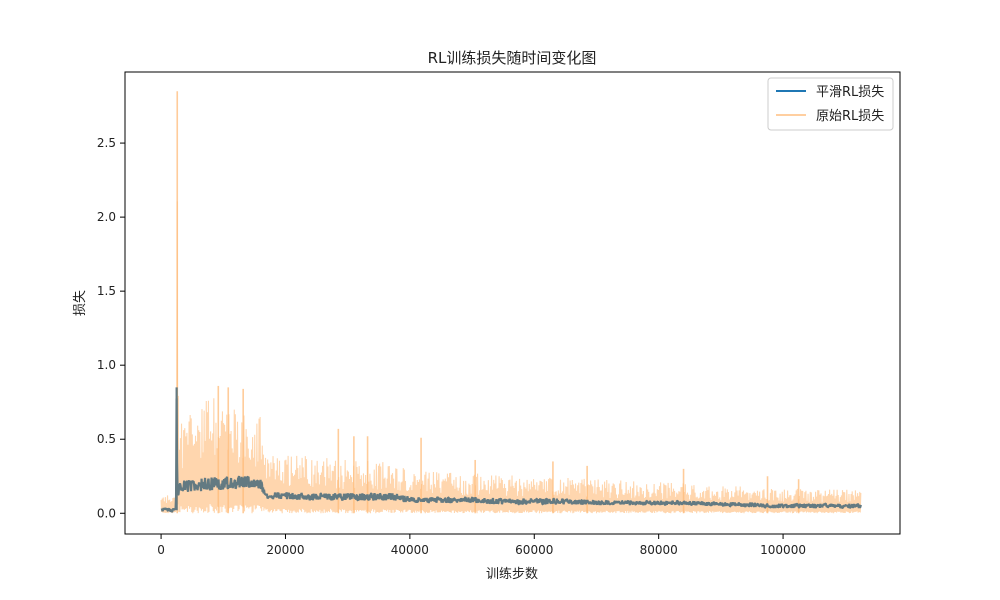 This screenshot has width=1000, height=600. What do you see at coordinates (534, 550) in the screenshot?
I see `x-tick-label: 60000` at bounding box center [534, 550].